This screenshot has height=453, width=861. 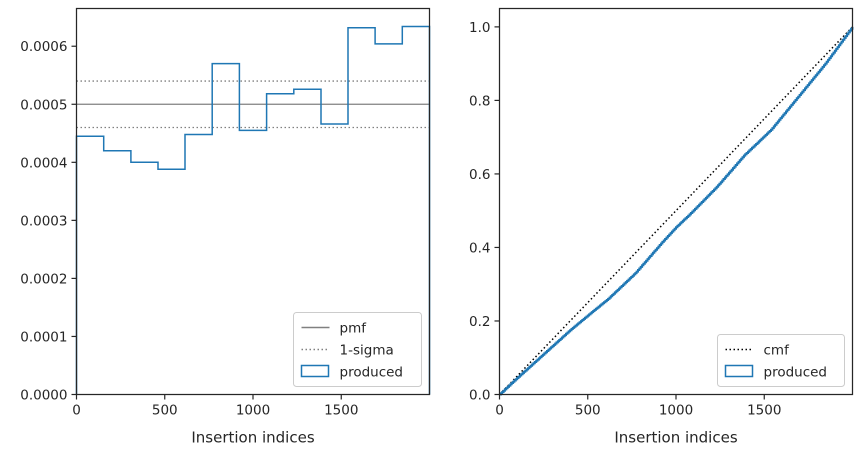 What do you see at coordinates (43, 105) in the screenshot?
I see `y-tick-label: 0.0005` at bounding box center [43, 105].